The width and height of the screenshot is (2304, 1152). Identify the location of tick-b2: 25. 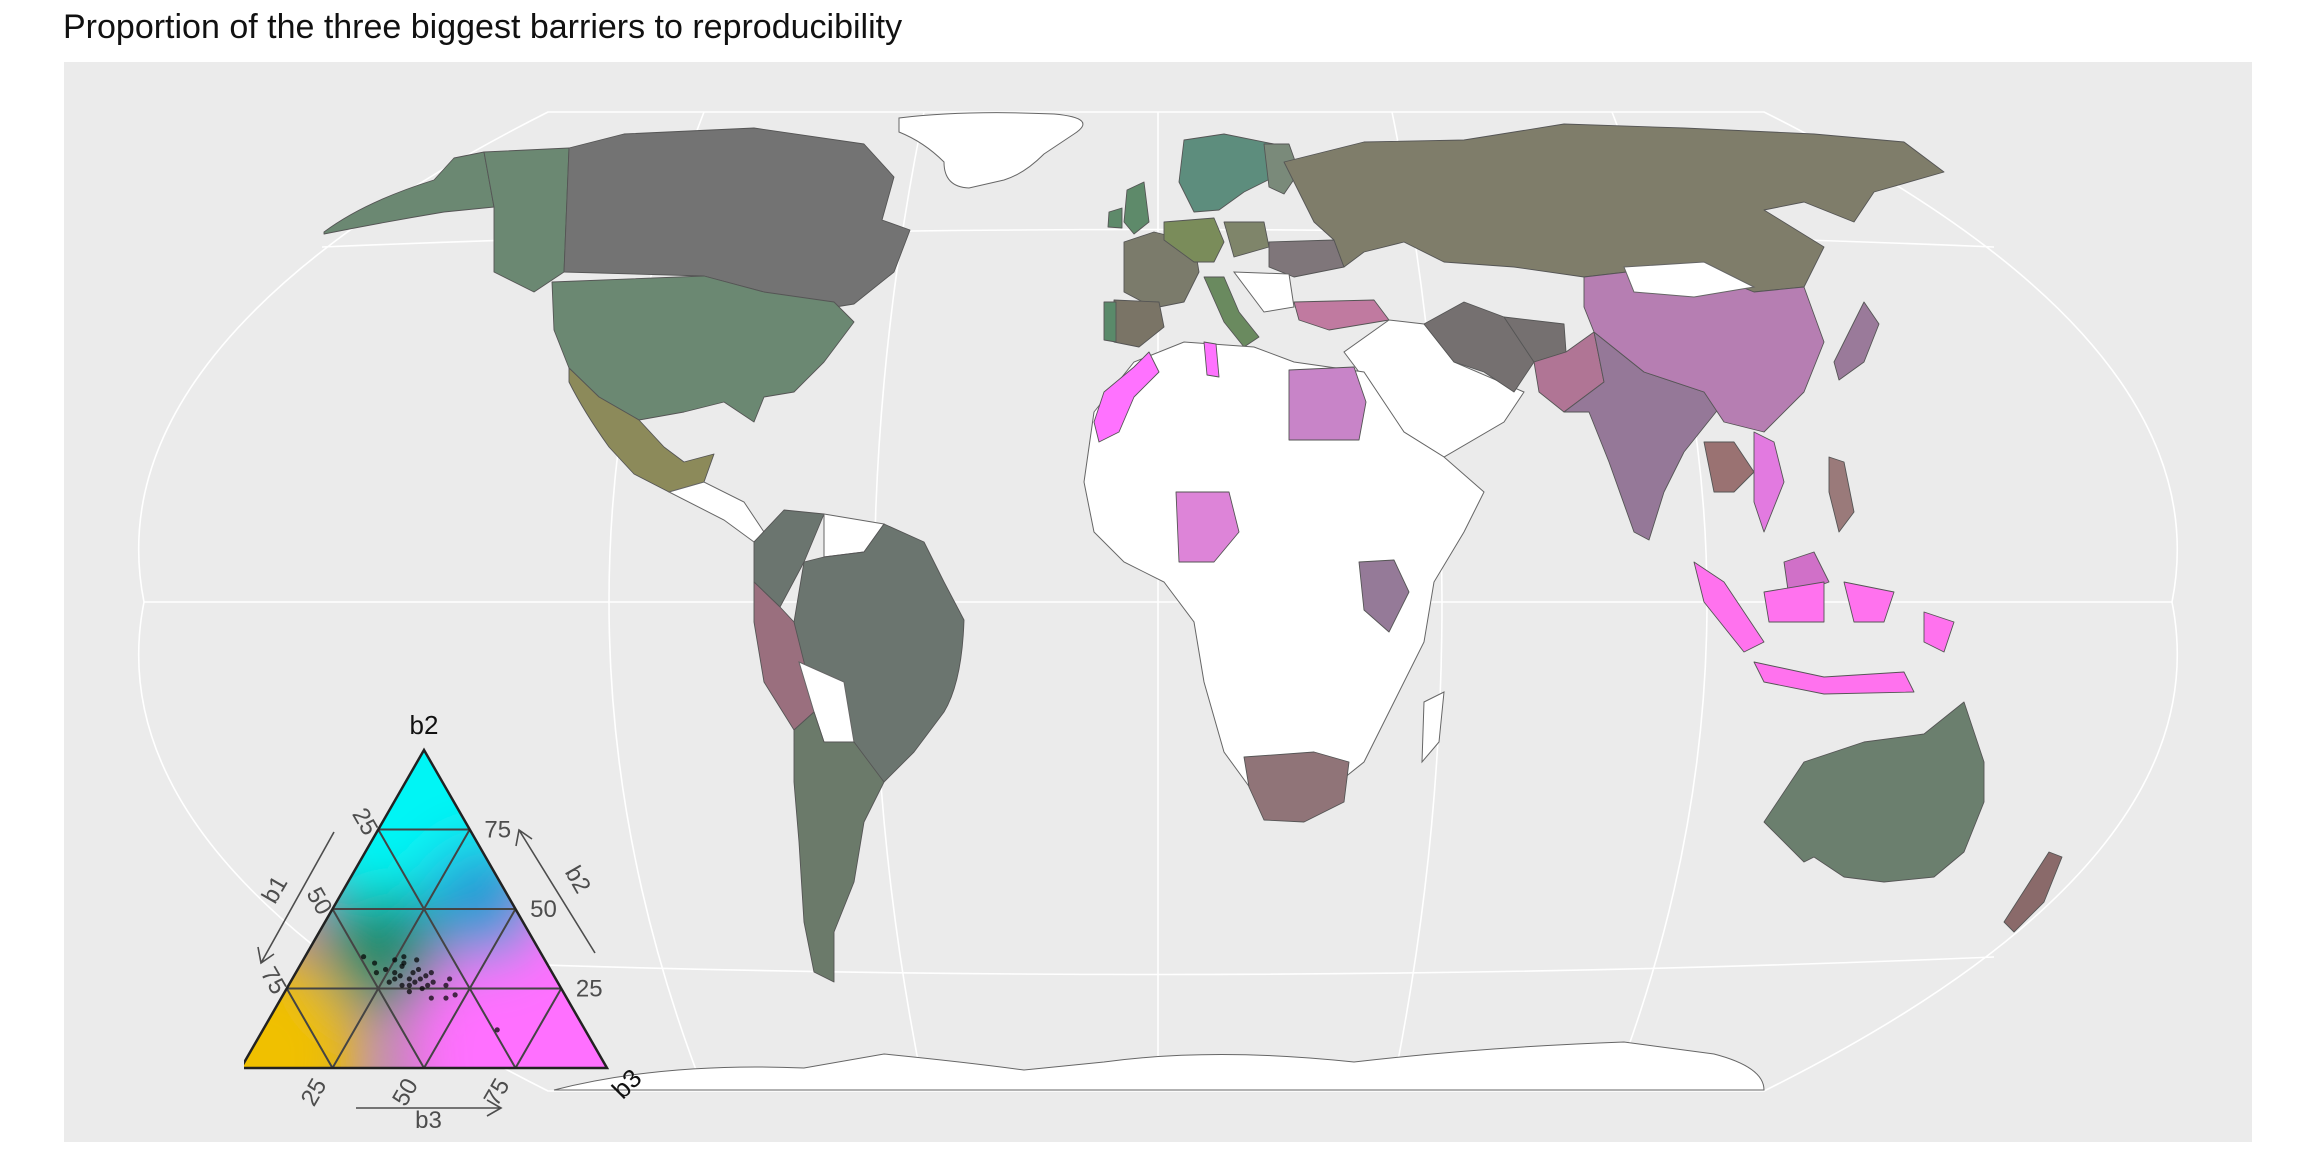
(589, 989).